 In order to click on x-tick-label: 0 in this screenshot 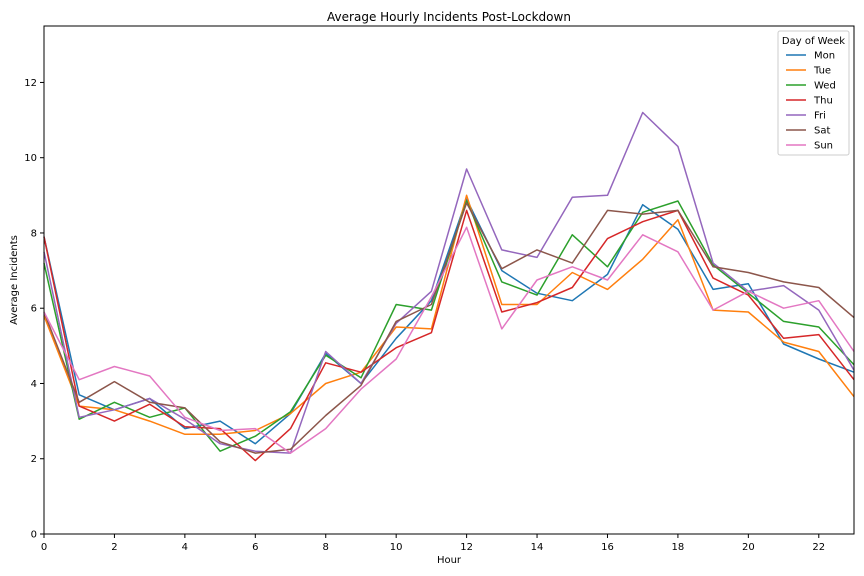, I will do `click(44, 547)`.